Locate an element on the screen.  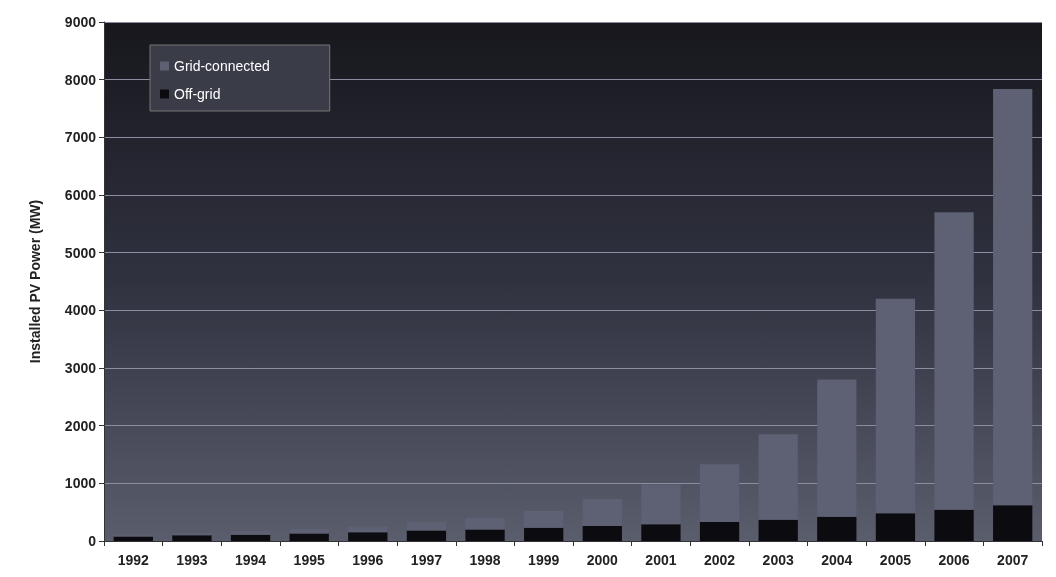
x-tick-label: 1995 is located at coordinates (309, 560).